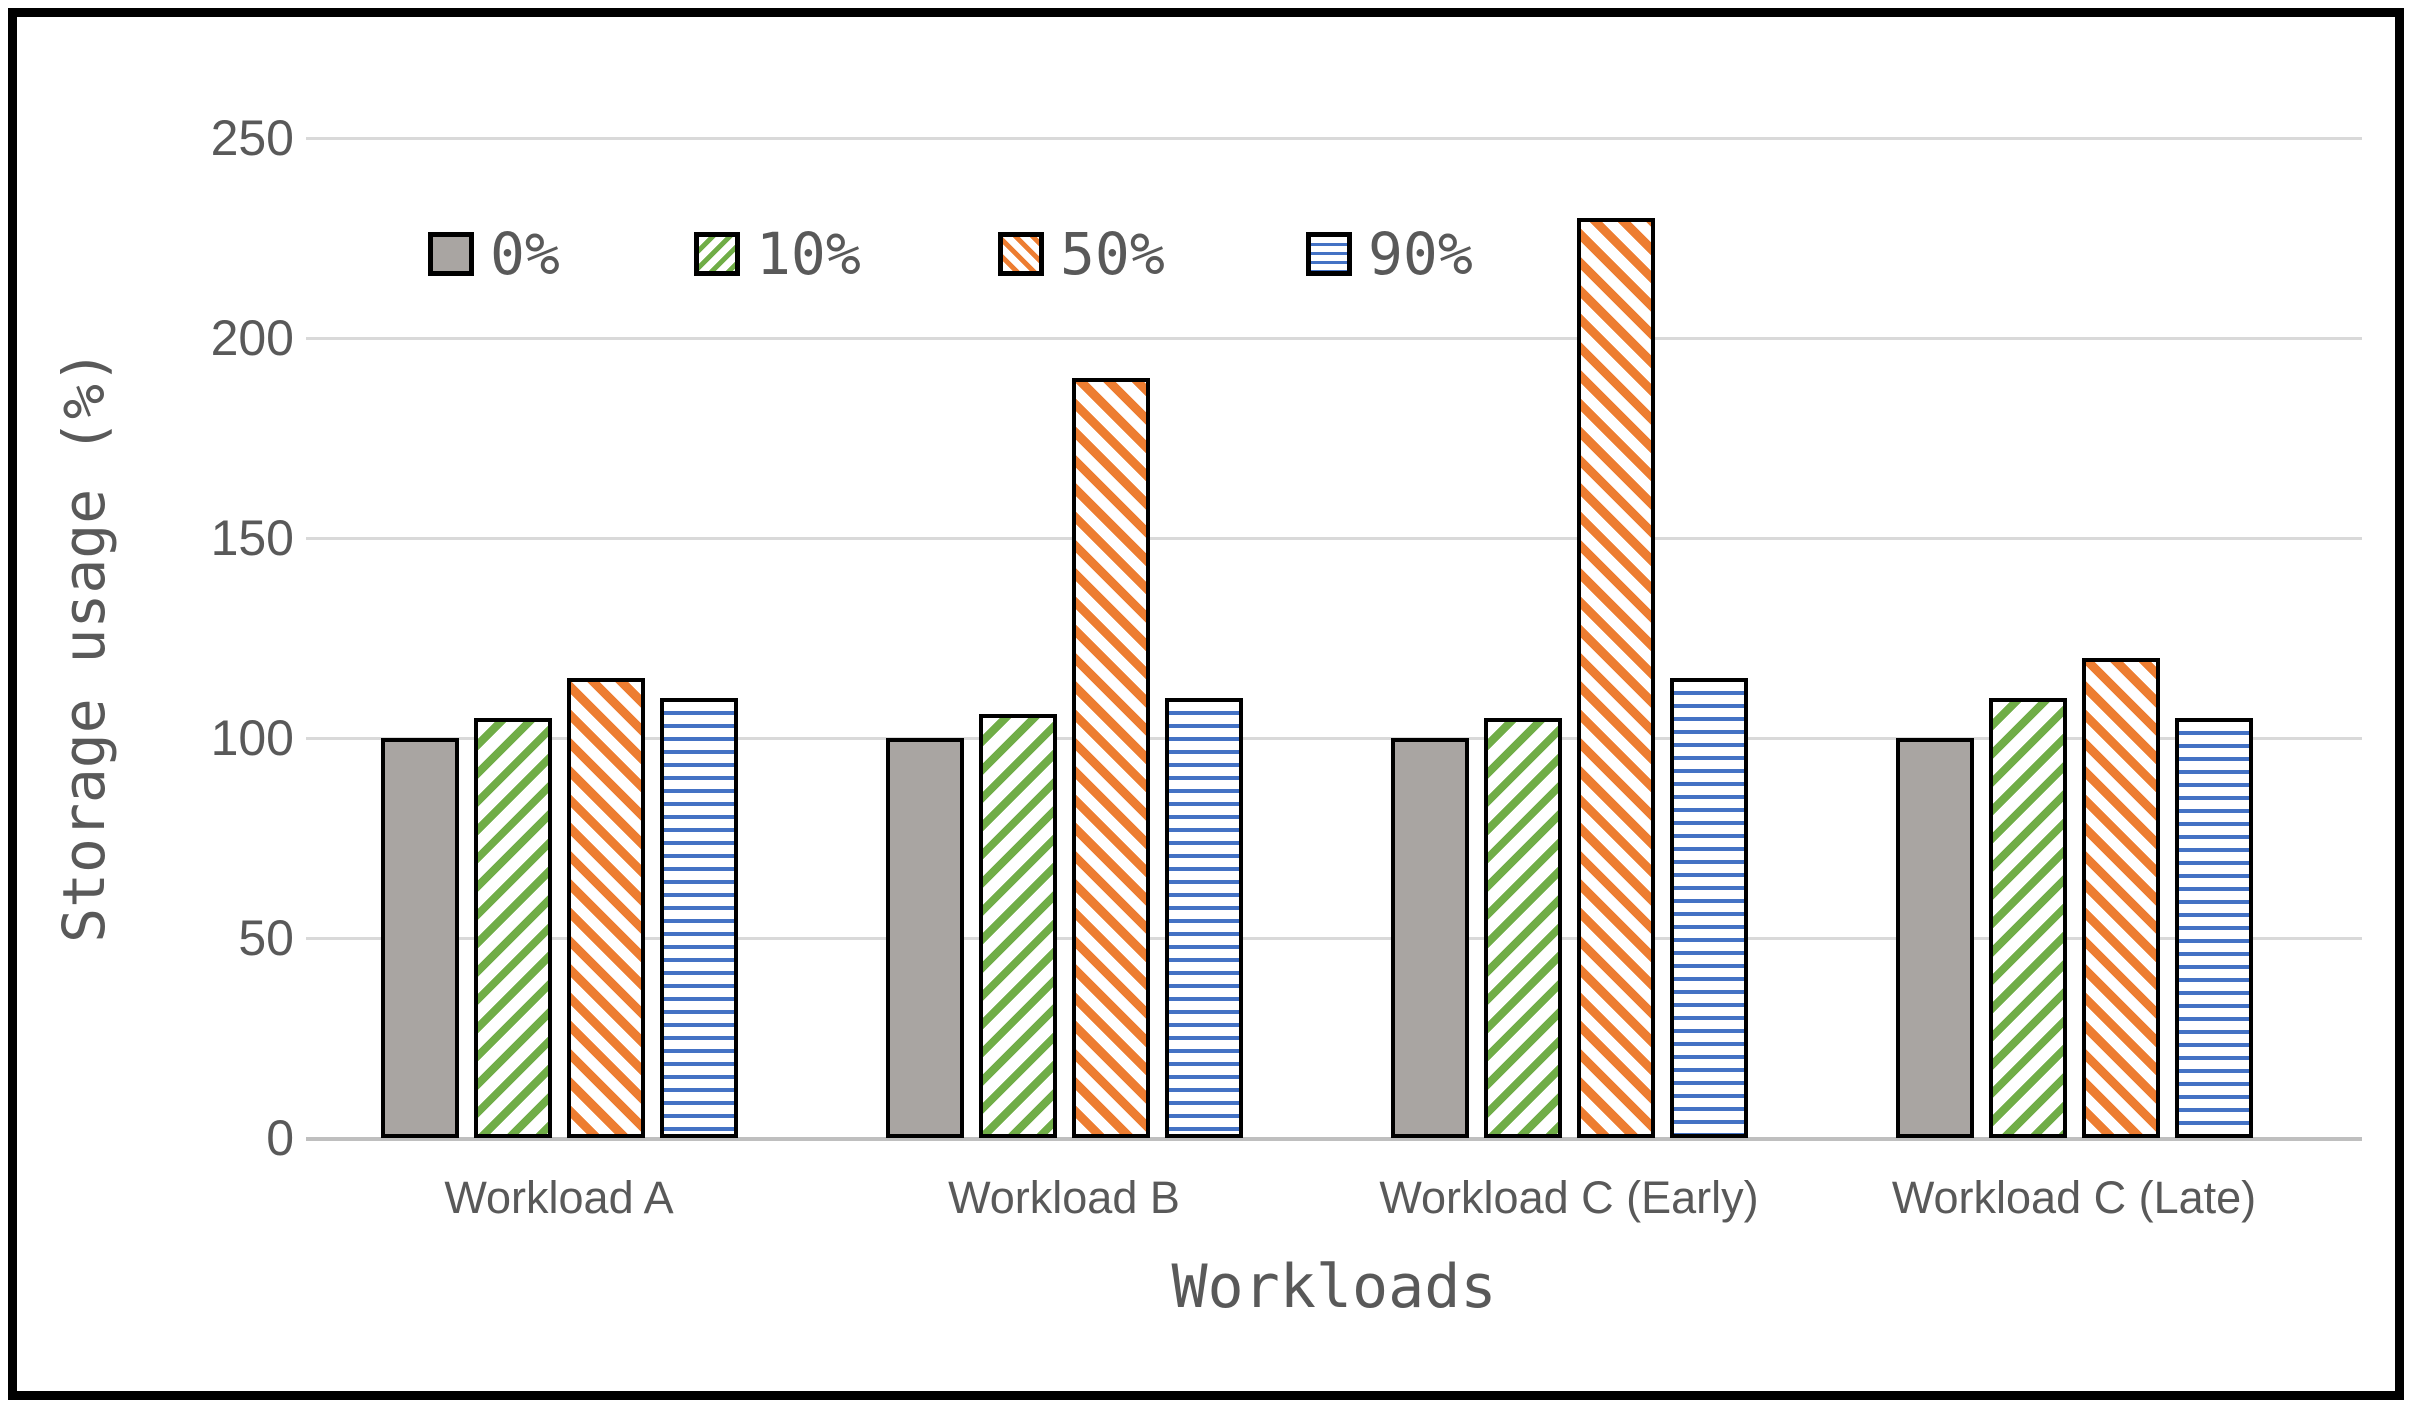  I want to click on legend-label: 0%, so click(525, 254).